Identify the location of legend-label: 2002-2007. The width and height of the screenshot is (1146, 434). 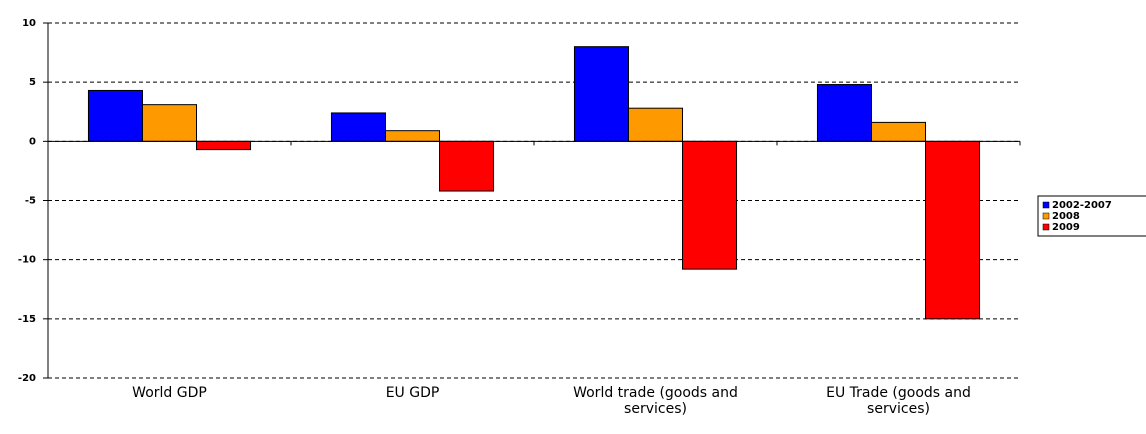
(1082, 205).